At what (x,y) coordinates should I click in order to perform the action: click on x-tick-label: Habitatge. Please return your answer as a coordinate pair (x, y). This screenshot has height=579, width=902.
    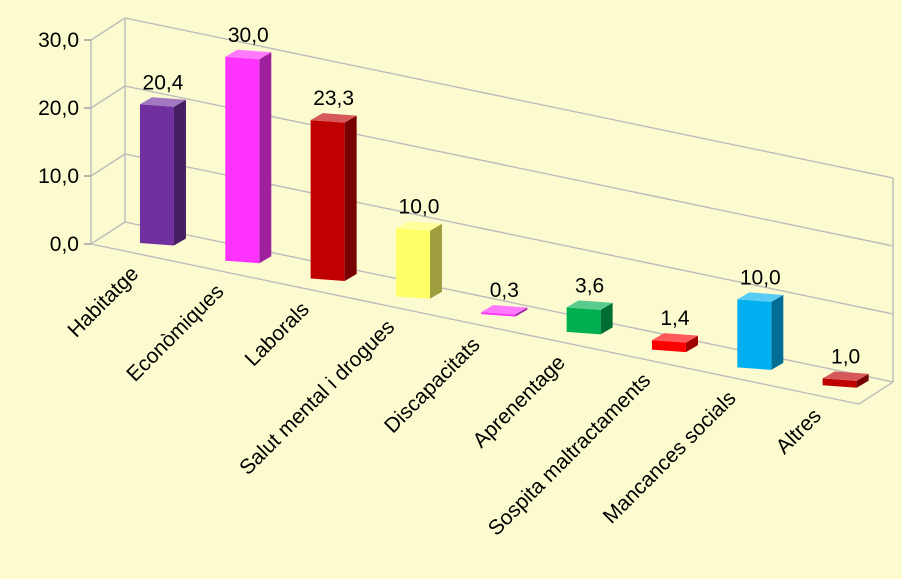
    Looking at the image, I should click on (103, 302).